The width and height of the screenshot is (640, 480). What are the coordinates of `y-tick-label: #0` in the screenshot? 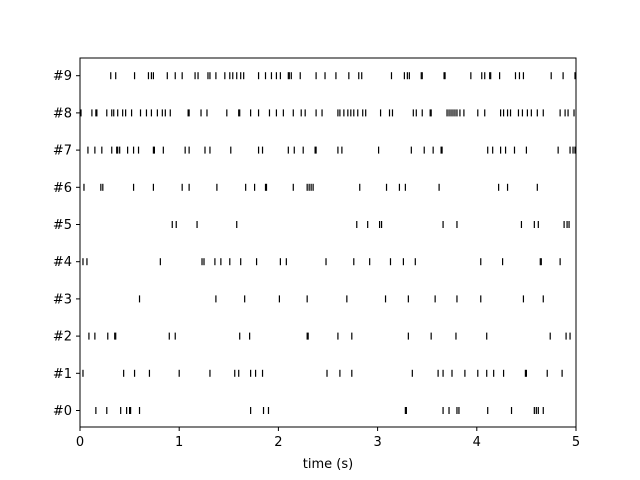 It's located at (62, 411).